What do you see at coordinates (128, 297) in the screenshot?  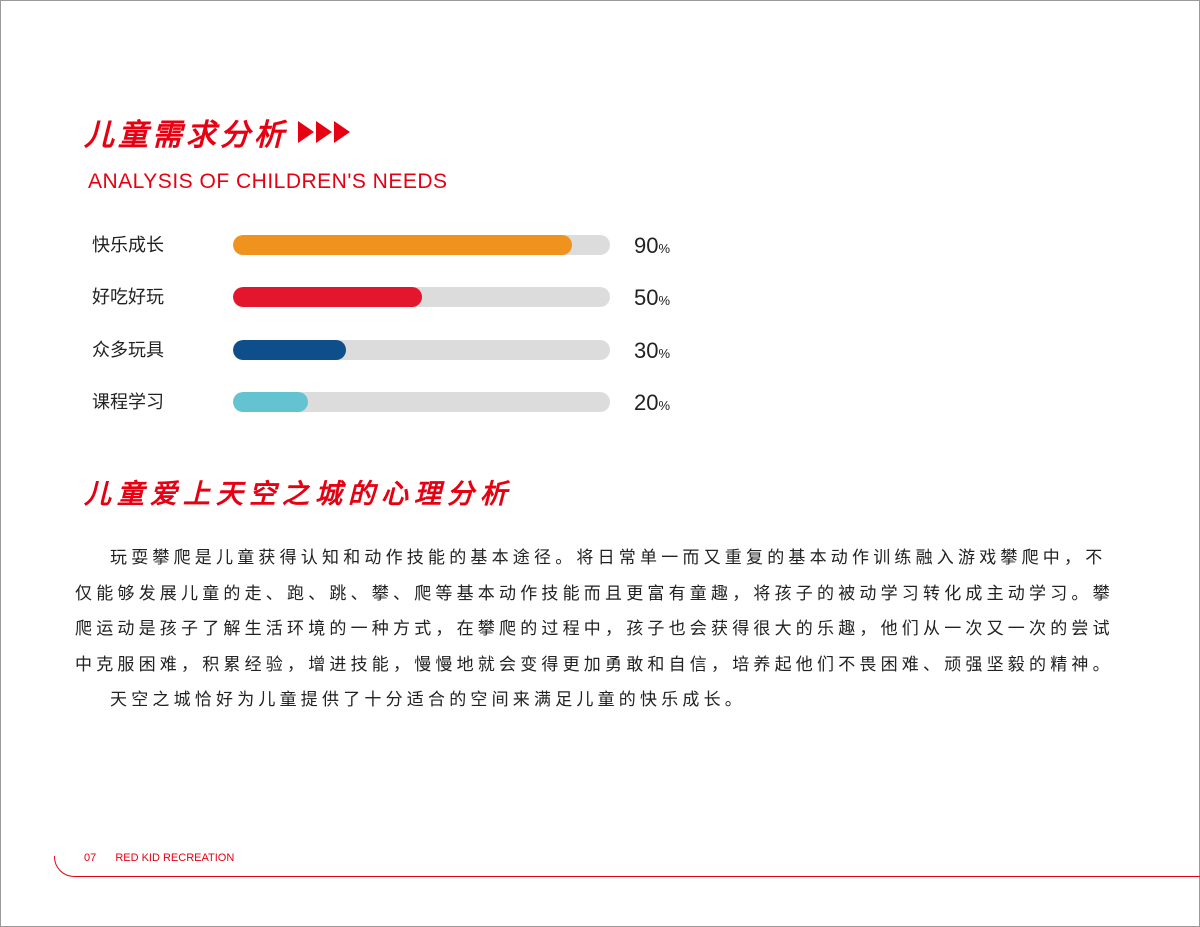 I see `bar-label: 好吃好玩` at bounding box center [128, 297].